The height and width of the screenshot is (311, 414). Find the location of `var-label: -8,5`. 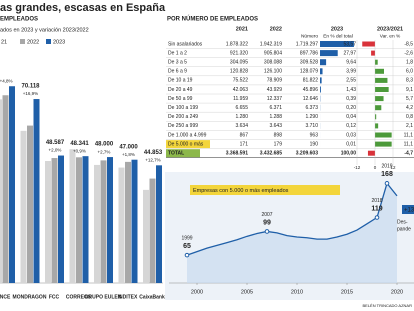

var-label: -8,5 is located at coordinates (408, 44).